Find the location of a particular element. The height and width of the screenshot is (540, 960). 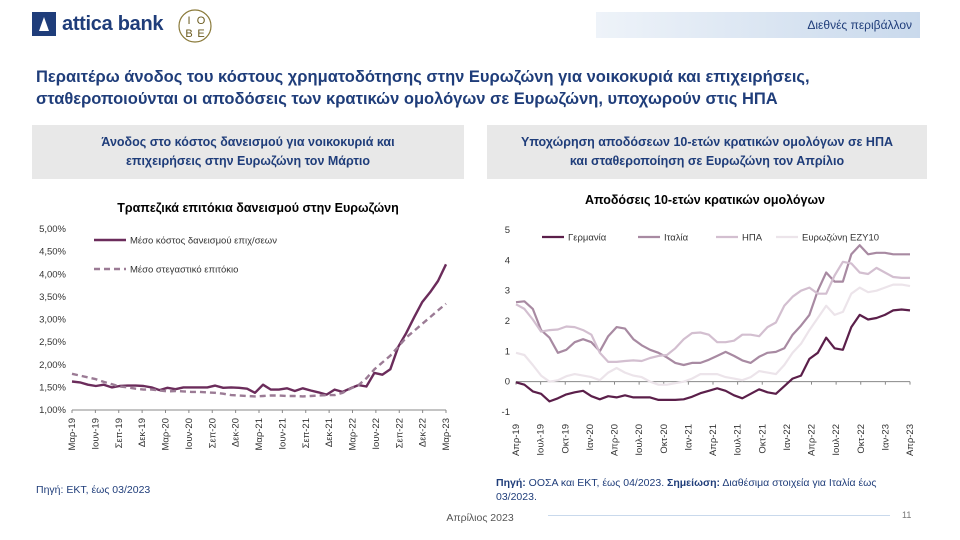

y-tick-label: 2,00% is located at coordinates (52, 365).